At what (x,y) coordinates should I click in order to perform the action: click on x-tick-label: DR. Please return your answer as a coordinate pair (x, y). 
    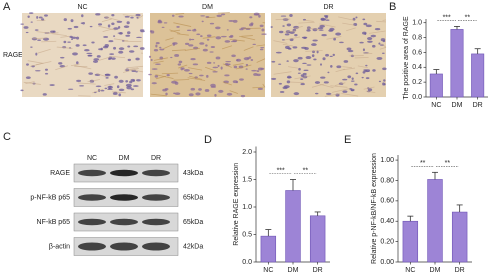
    Looking at the image, I should click on (318, 270).